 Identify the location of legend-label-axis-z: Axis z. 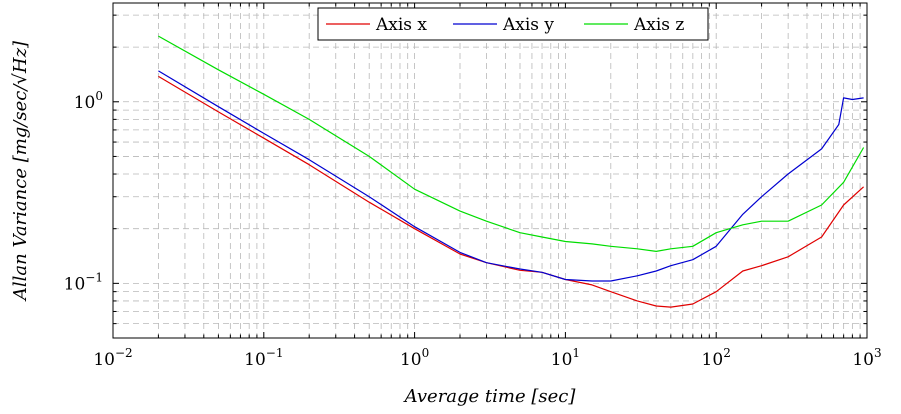
(658, 25).